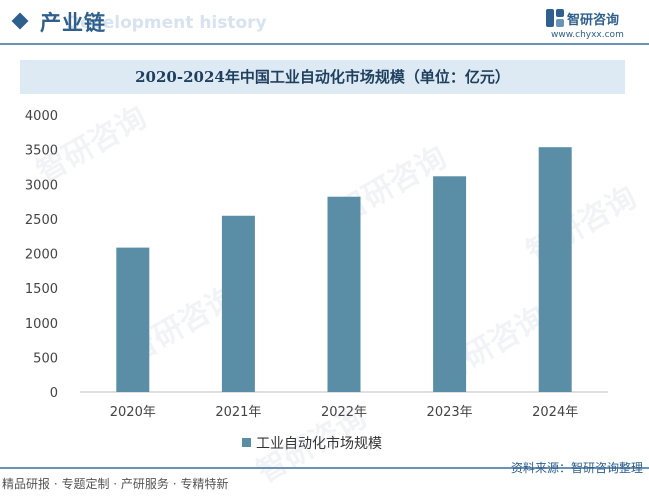  I want to click on chart-title-band: 2020-2024年中国工业自动化市场规模（单位：亿元）, so click(322, 77).